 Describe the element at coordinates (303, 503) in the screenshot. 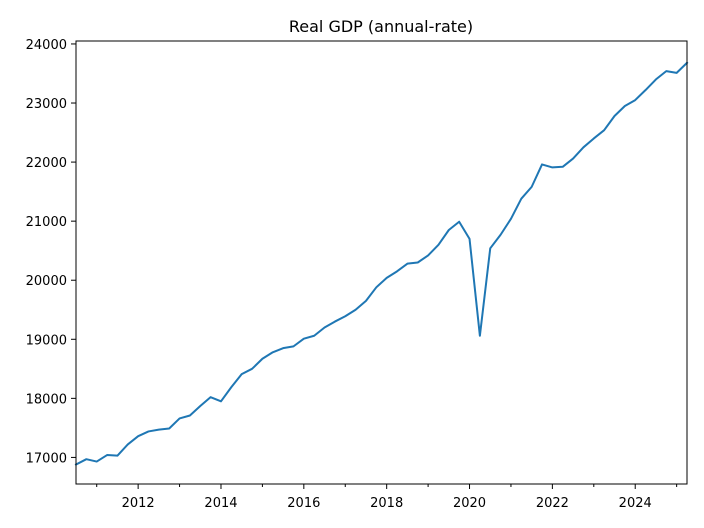

I see `x-tick-label-2016: 2016` at that location.